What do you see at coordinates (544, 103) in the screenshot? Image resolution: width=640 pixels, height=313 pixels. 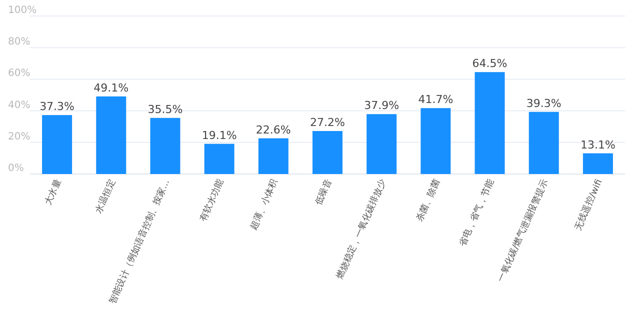 I see `data-label: 39.3%` at bounding box center [544, 103].